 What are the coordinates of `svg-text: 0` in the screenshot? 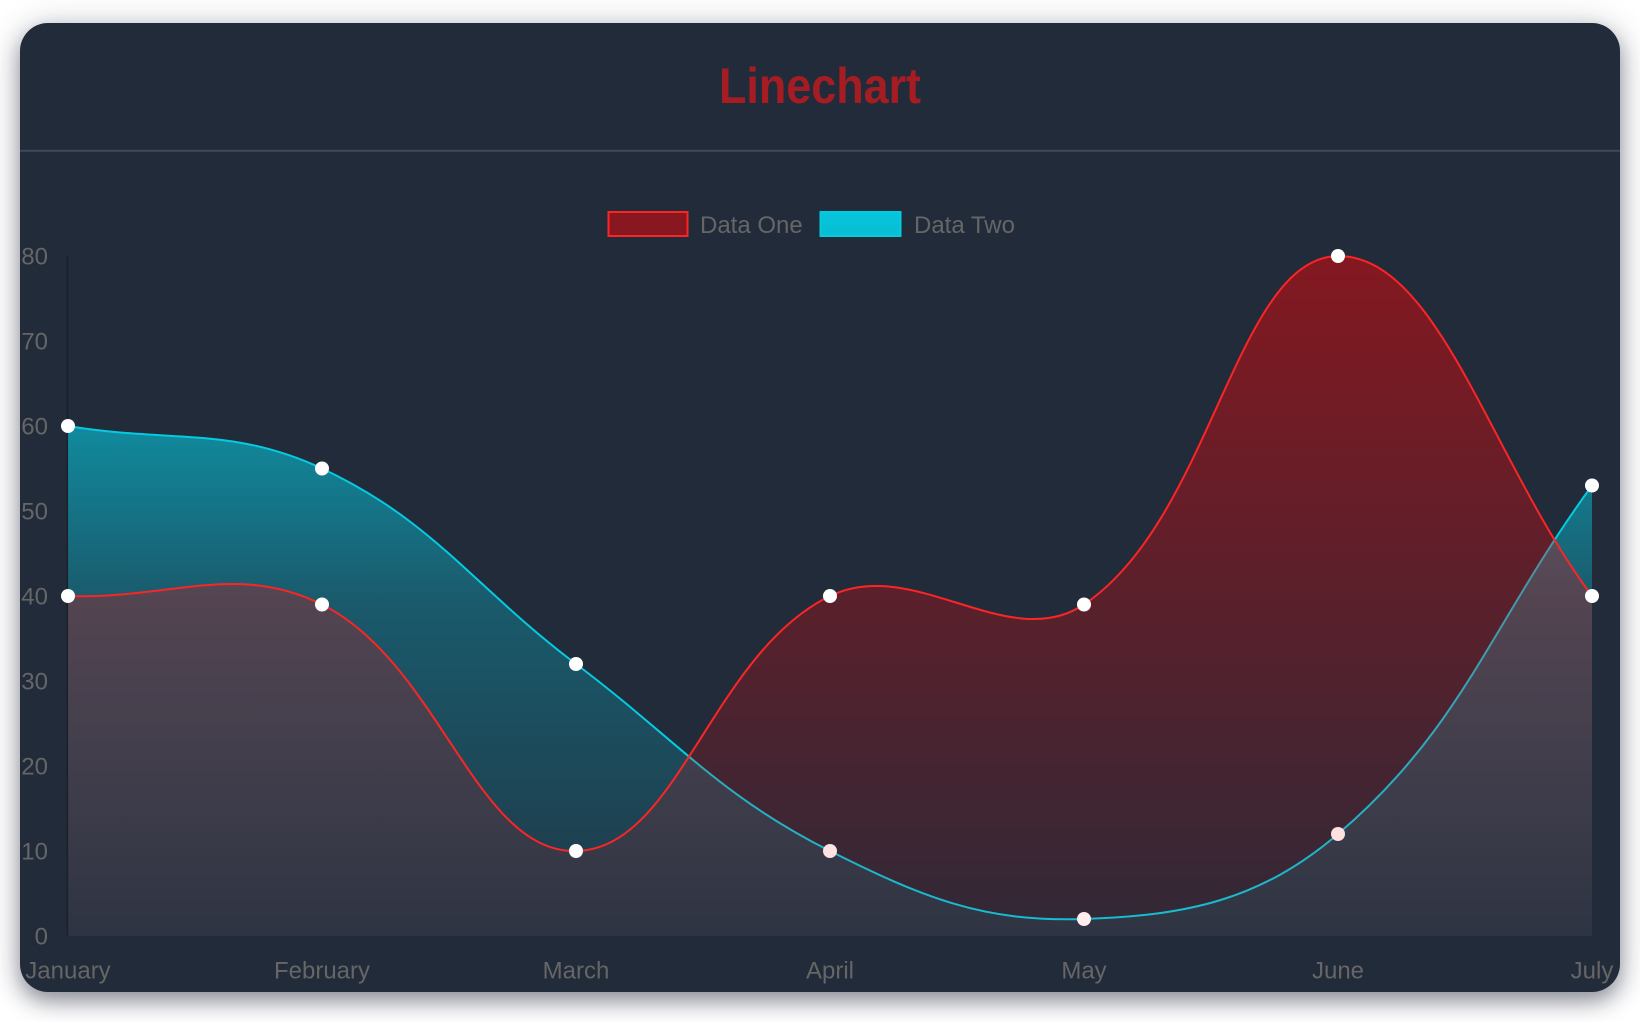 It's located at (41, 937).